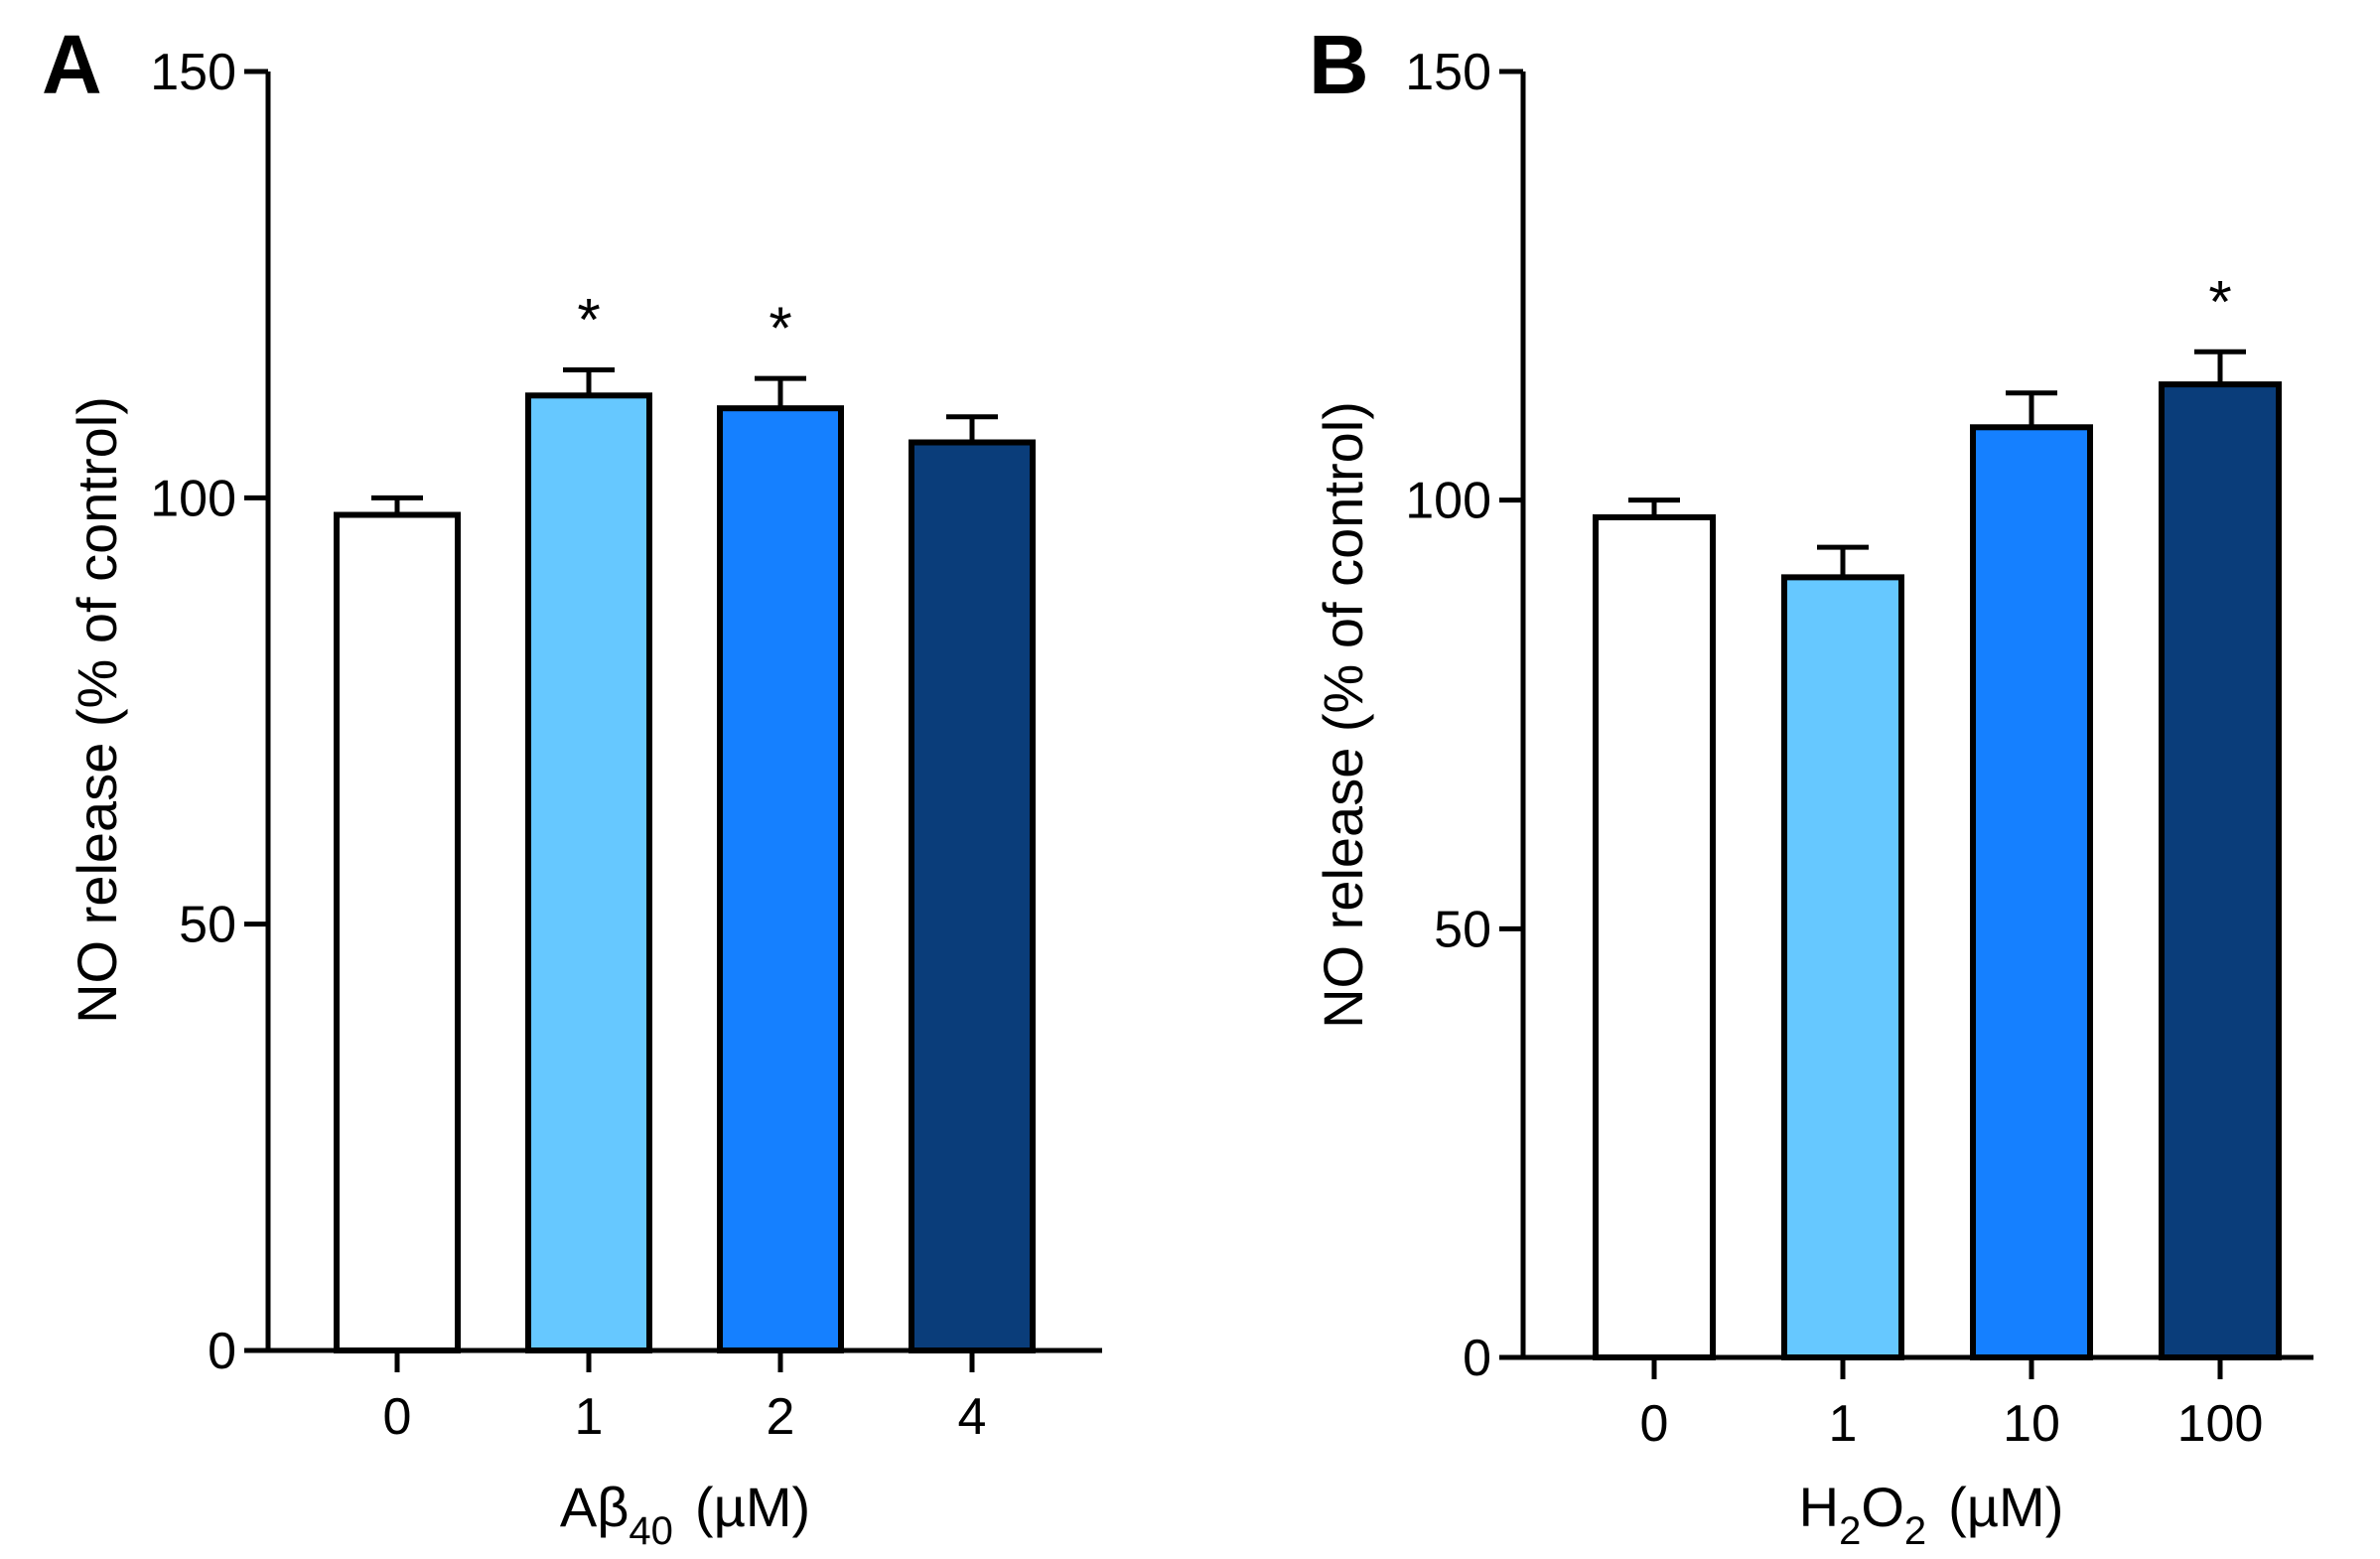 Image resolution: width=2380 pixels, height=1559 pixels. I want to click on panel-b-y-ticks: 0 50 100 150, so click(1464, 715).